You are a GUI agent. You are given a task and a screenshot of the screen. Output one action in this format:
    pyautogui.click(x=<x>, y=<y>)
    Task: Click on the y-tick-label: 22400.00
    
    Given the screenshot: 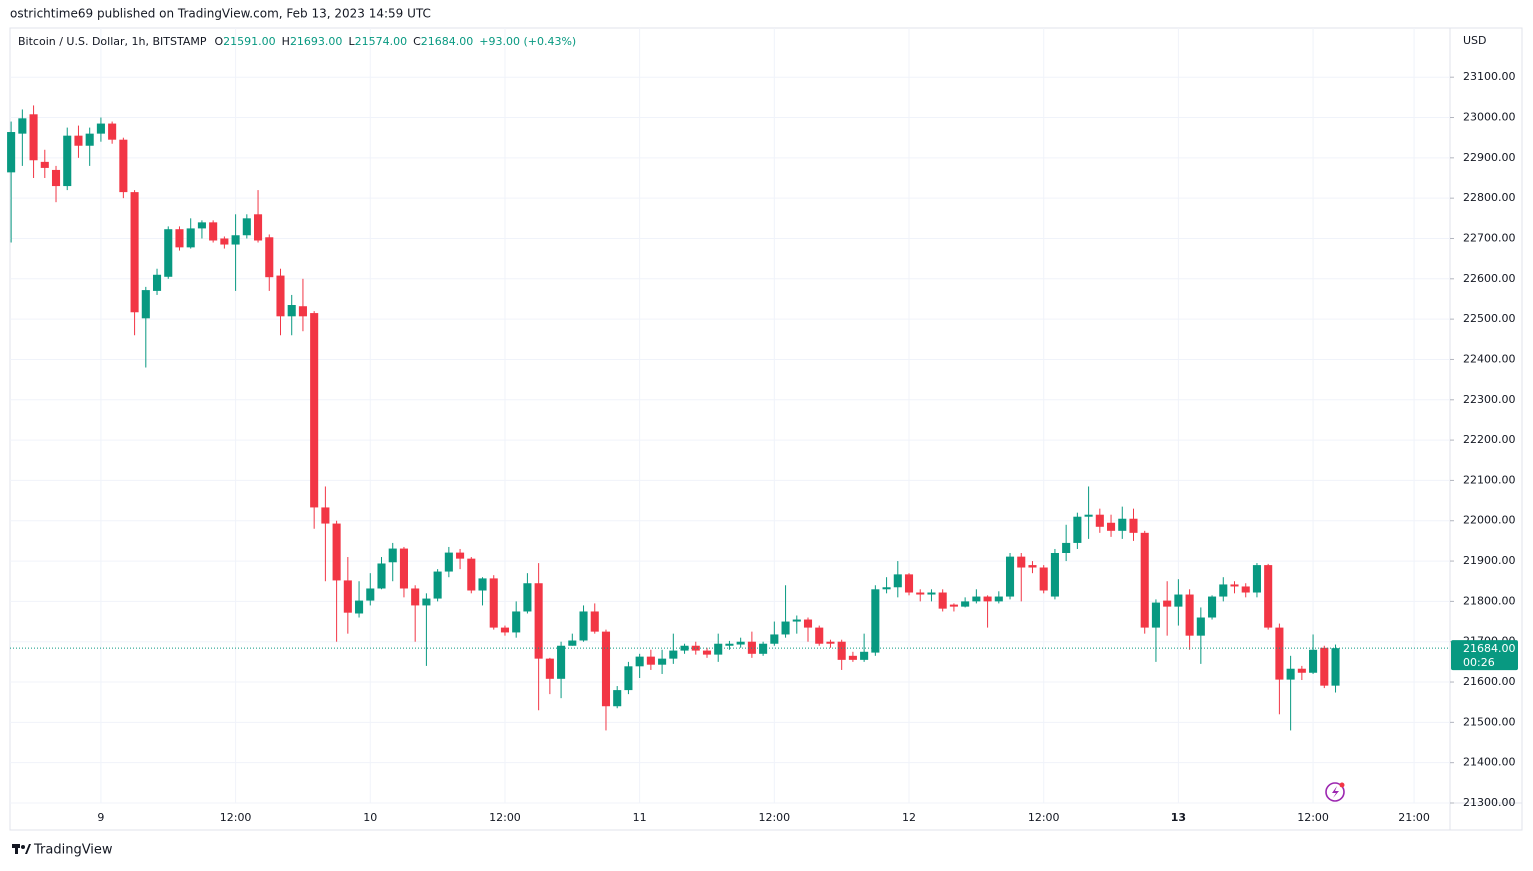 What is the action you would take?
    pyautogui.click(x=1489, y=358)
    